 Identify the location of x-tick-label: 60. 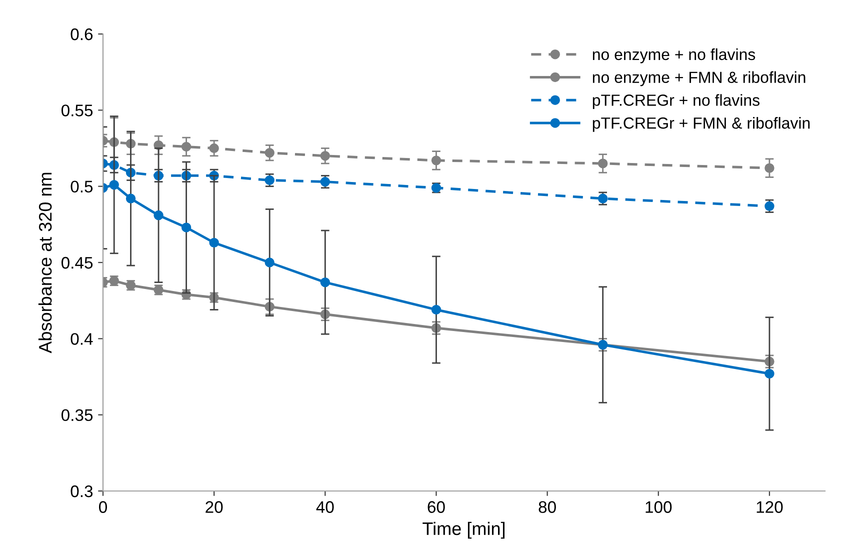
(436, 507).